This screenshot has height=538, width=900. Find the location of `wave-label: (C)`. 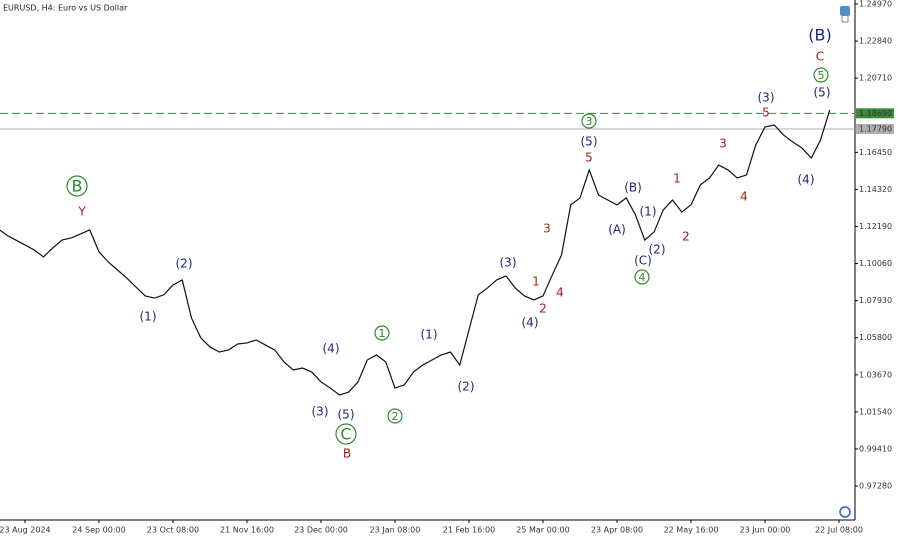

wave-label: (C) is located at coordinates (643, 261).